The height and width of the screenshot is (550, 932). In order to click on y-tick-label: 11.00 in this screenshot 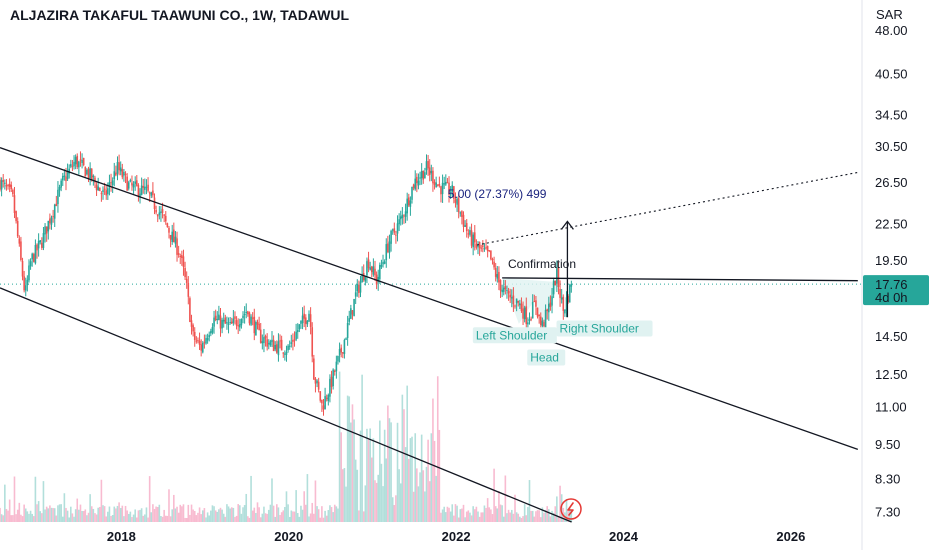, I will do `click(891, 407)`.